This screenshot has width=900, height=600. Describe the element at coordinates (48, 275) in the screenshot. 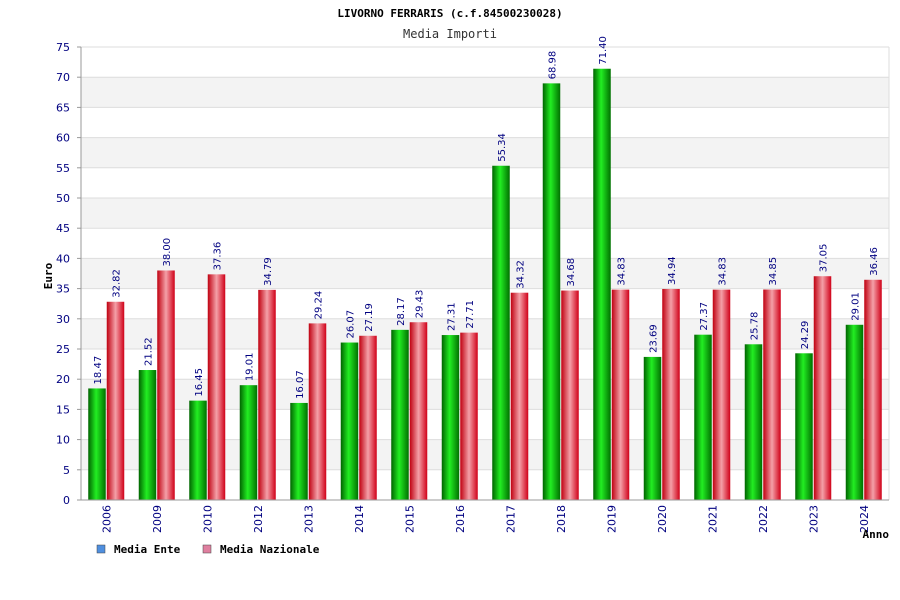

I see `y-axis-label: Euro` at that location.